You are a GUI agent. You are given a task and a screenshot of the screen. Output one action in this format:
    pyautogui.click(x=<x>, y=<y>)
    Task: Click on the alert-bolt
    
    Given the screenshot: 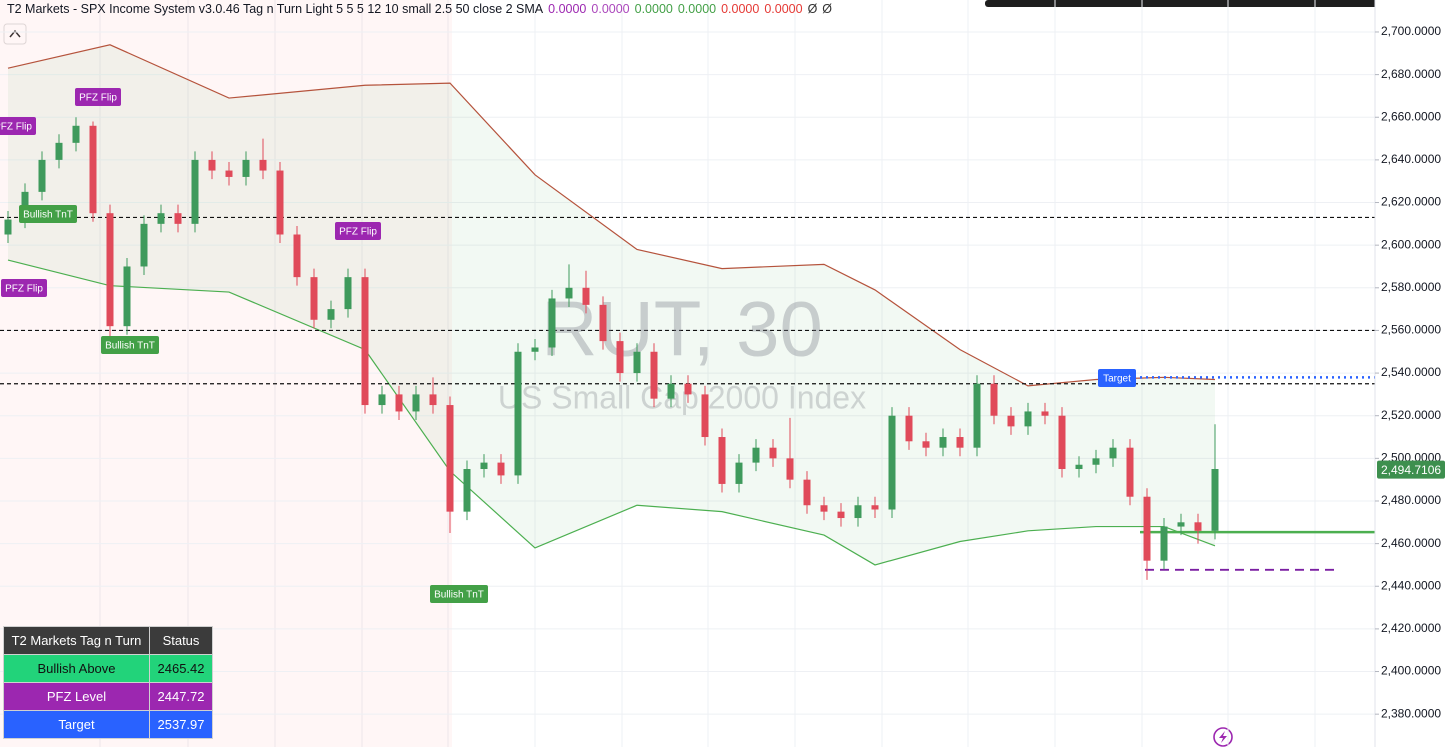 What is the action you would take?
    pyautogui.click(x=1223, y=737)
    